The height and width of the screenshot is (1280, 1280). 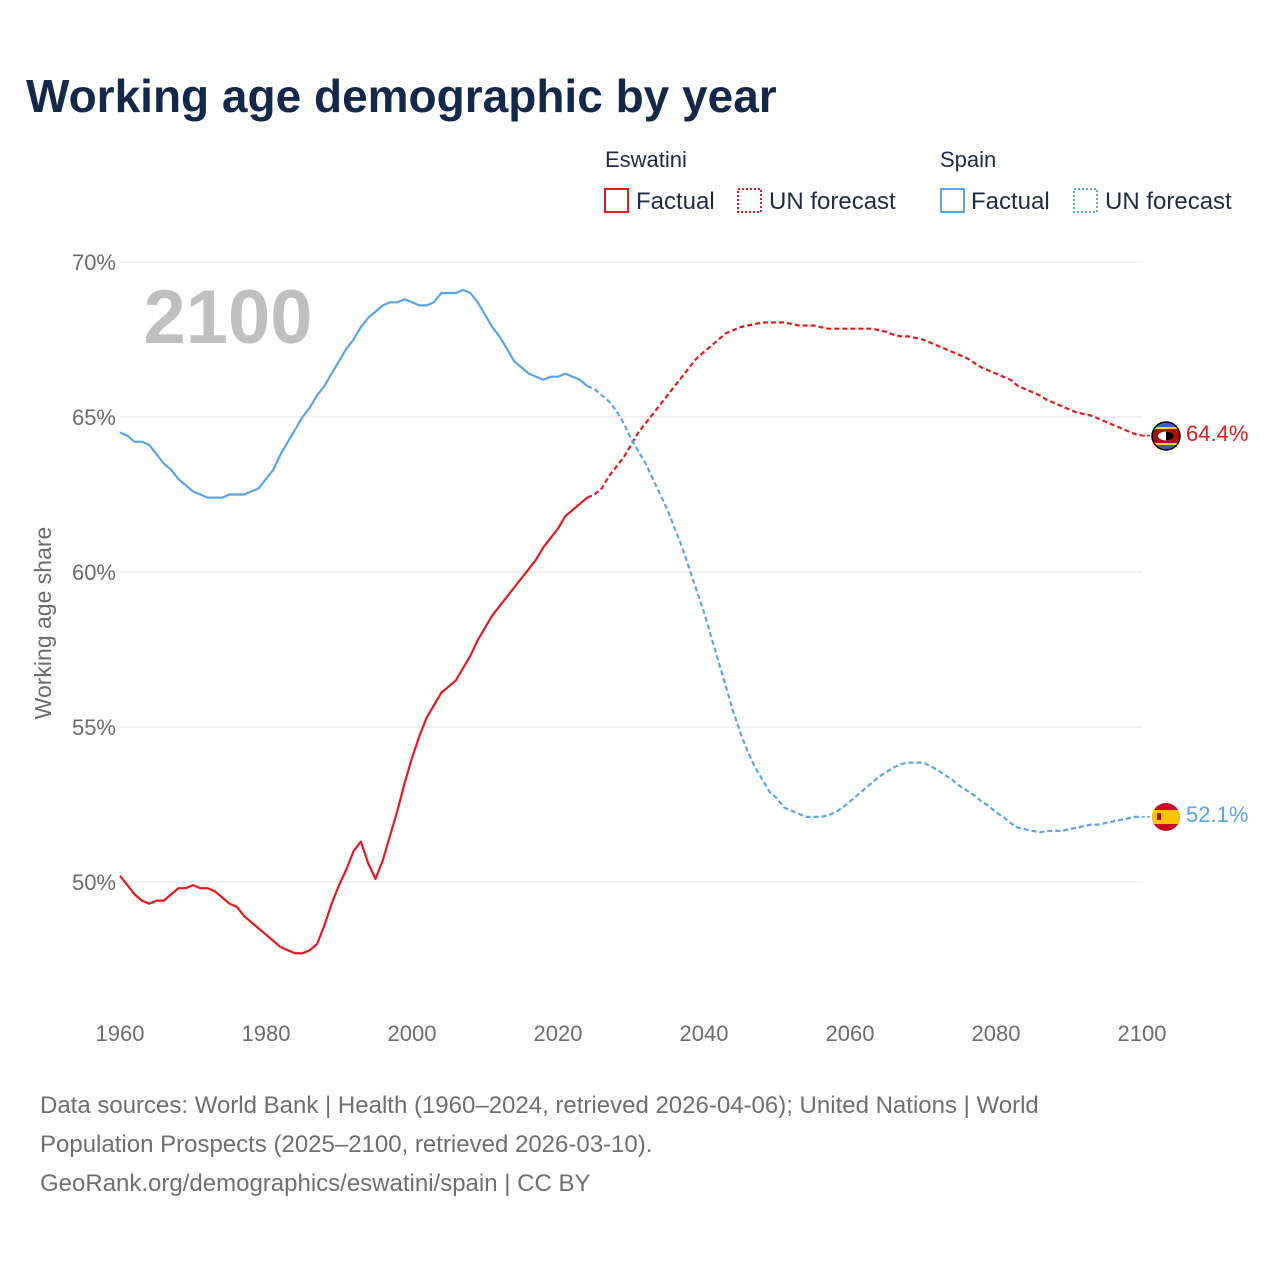 What do you see at coordinates (968, 159) in the screenshot?
I see `legend-group-spain: Spain` at bounding box center [968, 159].